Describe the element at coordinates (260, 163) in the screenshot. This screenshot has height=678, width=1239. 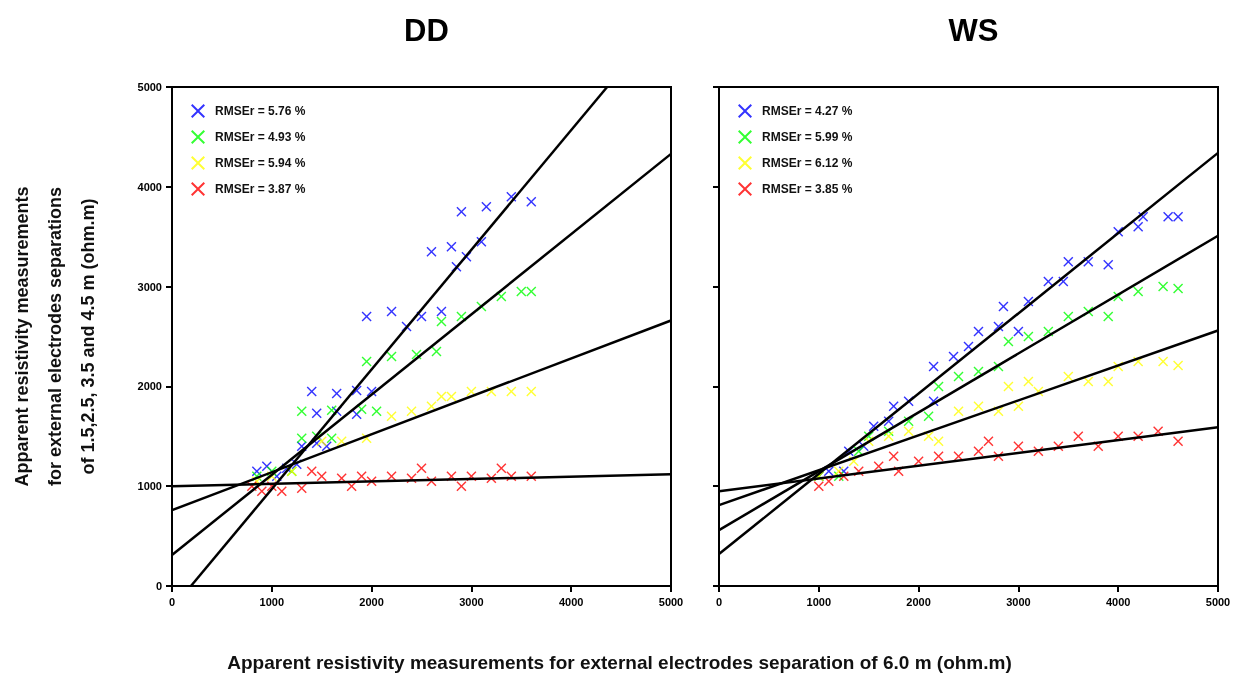
I see `legend-label: RMSEr = 5.94 %` at that location.